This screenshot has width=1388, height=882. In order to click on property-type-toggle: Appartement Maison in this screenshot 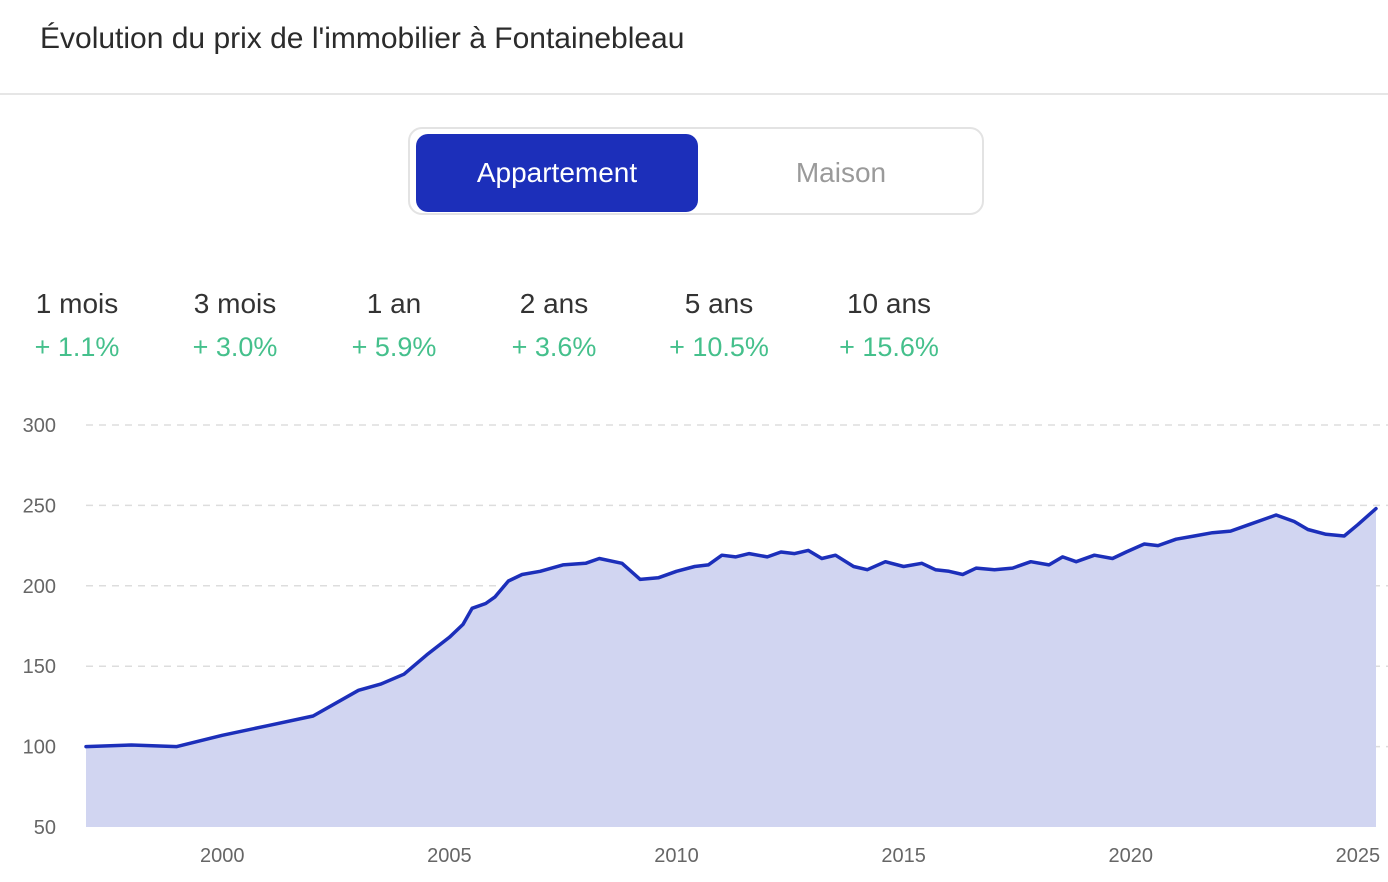, I will do `click(696, 171)`.